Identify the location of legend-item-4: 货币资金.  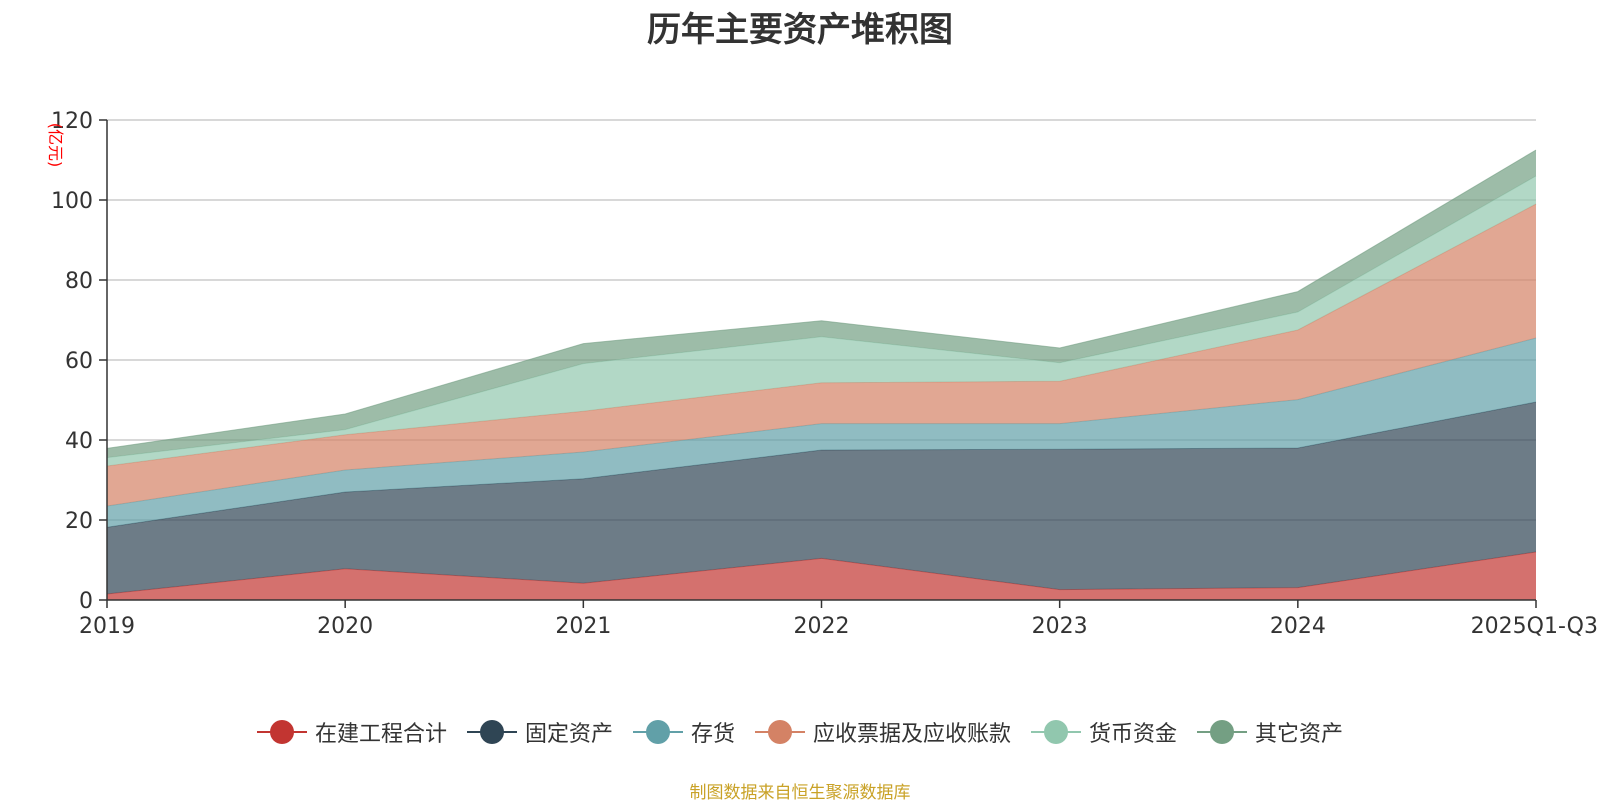
(1104, 732).